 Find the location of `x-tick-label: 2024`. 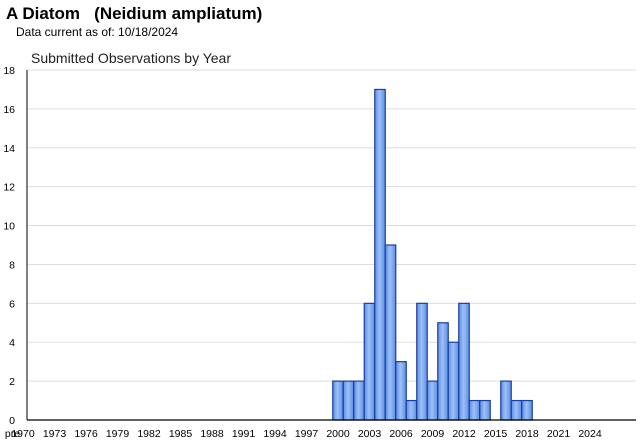

x-tick-label: 2024 is located at coordinates (590, 434).